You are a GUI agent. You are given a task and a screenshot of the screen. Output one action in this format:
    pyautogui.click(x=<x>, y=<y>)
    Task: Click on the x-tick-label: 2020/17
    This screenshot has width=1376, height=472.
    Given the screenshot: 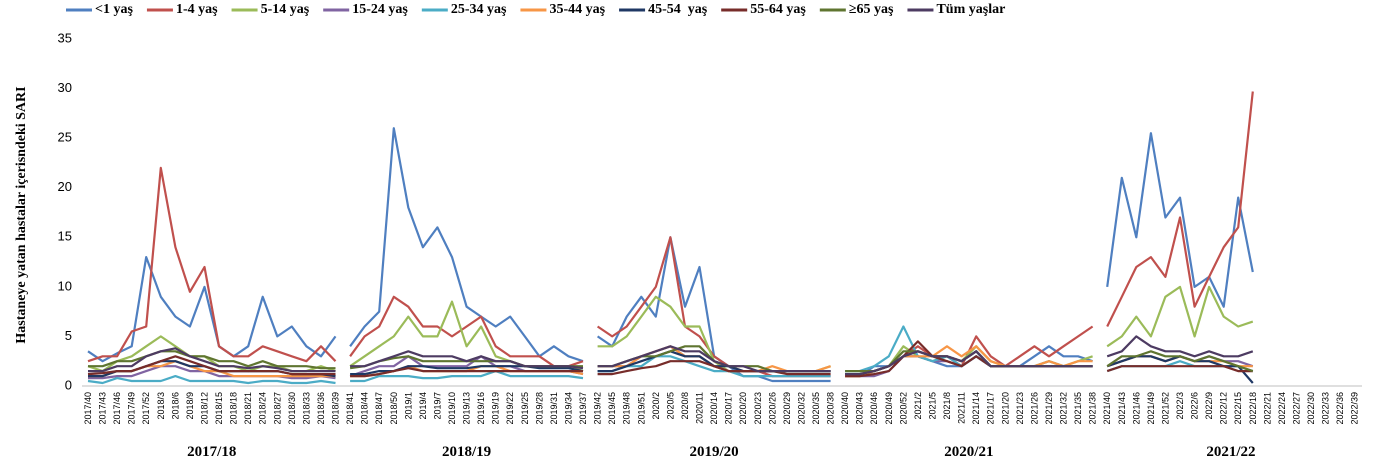 What is the action you would take?
    pyautogui.click(x=729, y=408)
    